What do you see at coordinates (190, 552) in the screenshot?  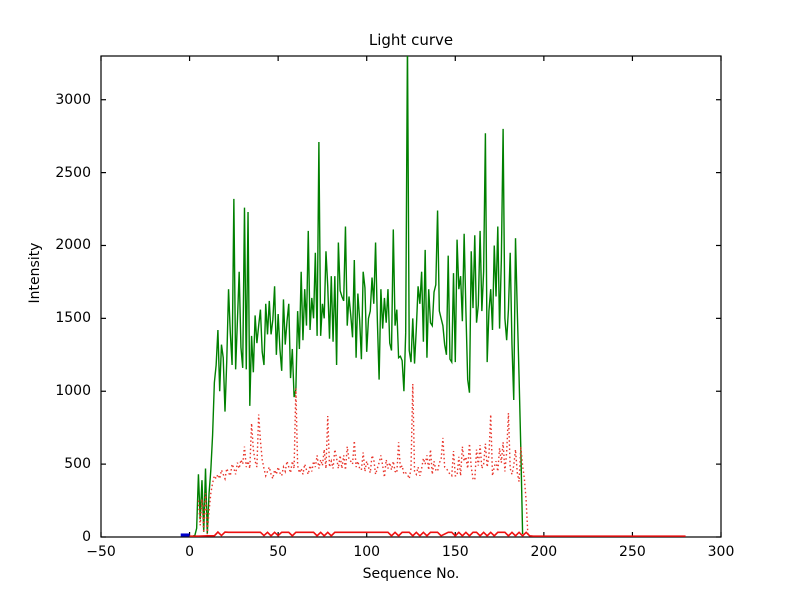 I see `x-tick-label: 0` at bounding box center [190, 552].